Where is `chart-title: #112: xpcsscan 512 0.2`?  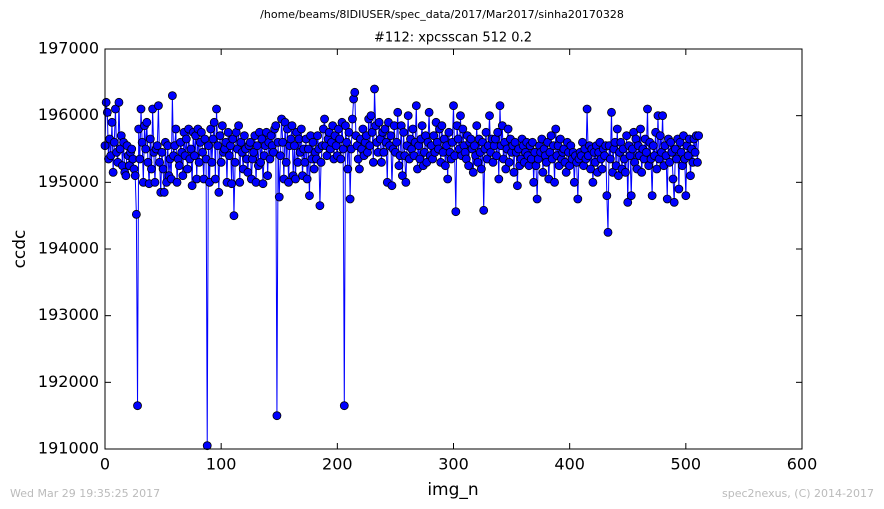 chart-title: #112: xpcsscan 512 0.2 is located at coordinates (453, 38).